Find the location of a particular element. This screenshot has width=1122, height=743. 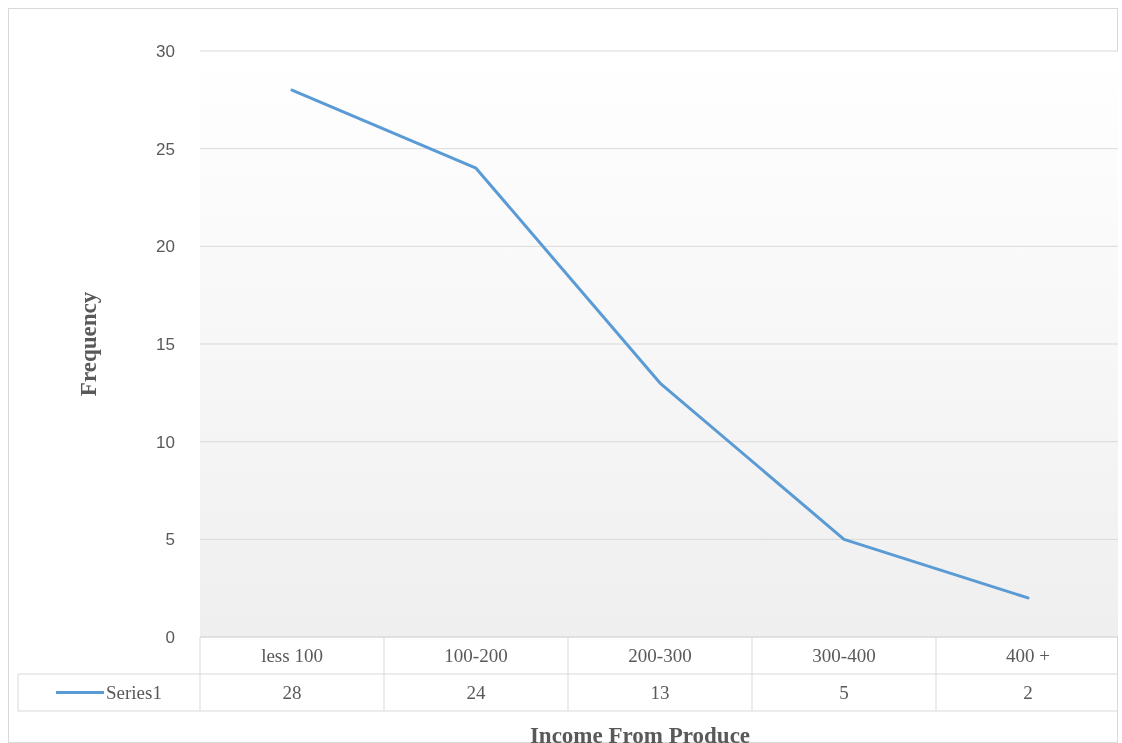

y-tick-label: 15 is located at coordinates (165, 344).